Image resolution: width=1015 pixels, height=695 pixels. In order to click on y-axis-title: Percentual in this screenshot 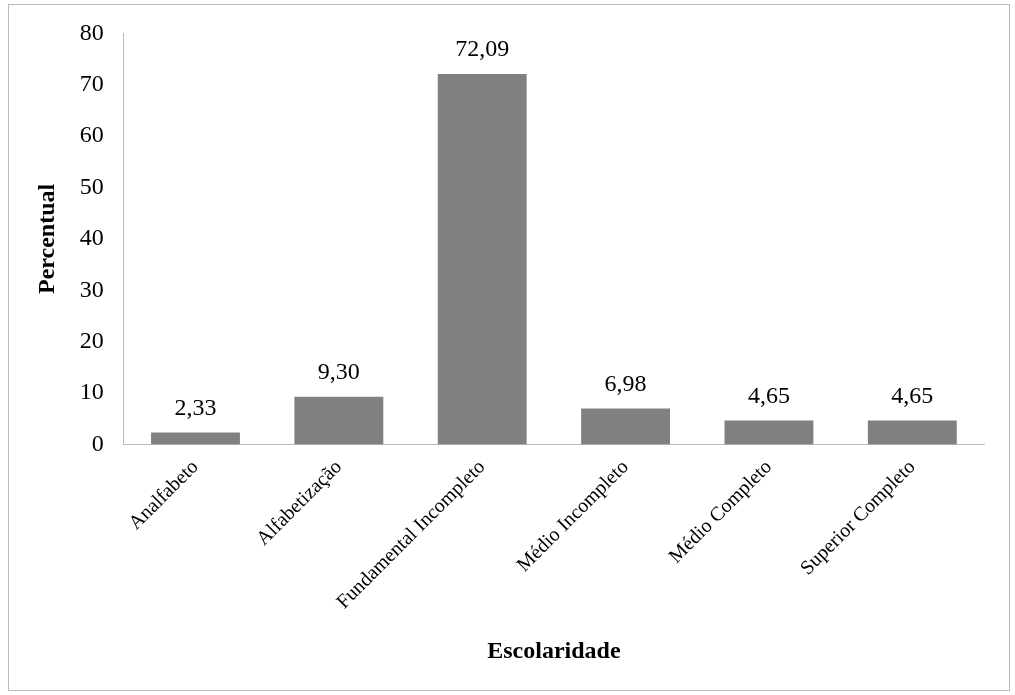, I will do `click(45, 239)`.